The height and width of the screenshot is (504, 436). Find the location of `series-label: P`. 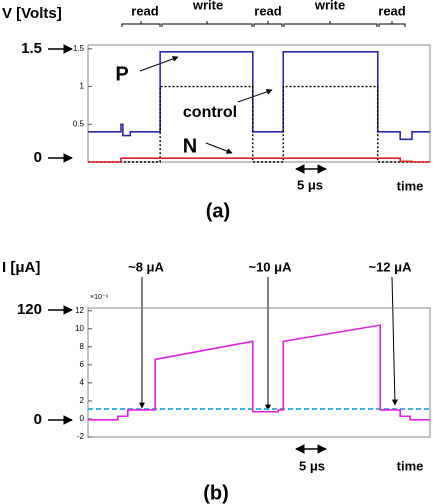

series-label: P is located at coordinates (121, 74).